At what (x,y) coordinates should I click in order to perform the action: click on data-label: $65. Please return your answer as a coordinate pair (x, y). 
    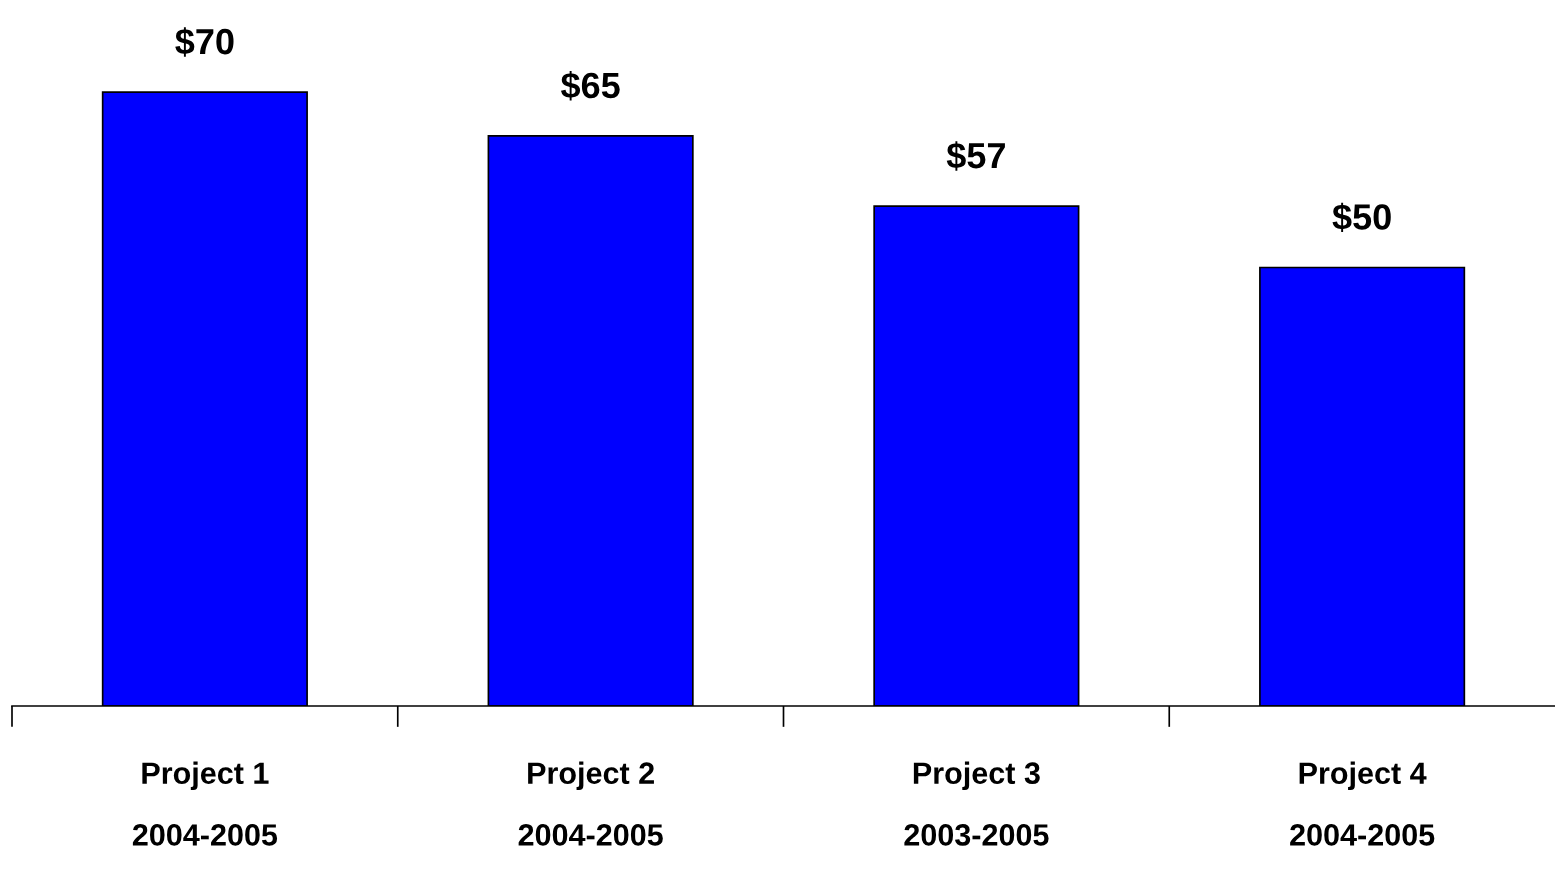
    Looking at the image, I should click on (590, 86).